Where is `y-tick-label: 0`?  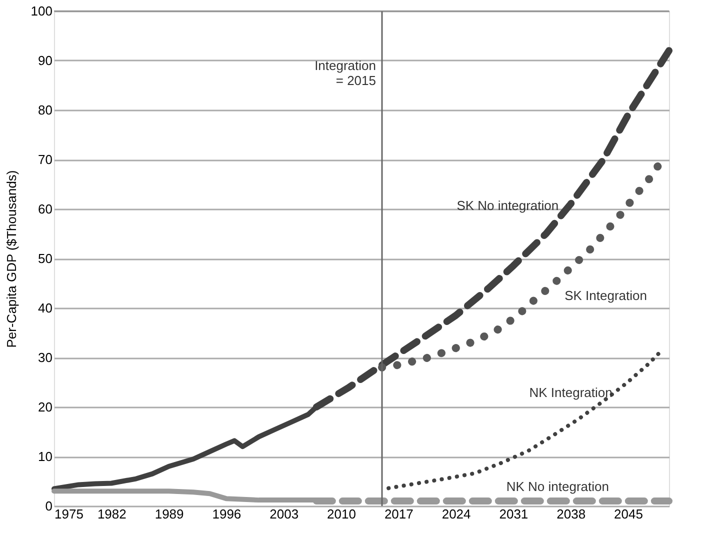 y-tick-label: 0 is located at coordinates (48, 506).